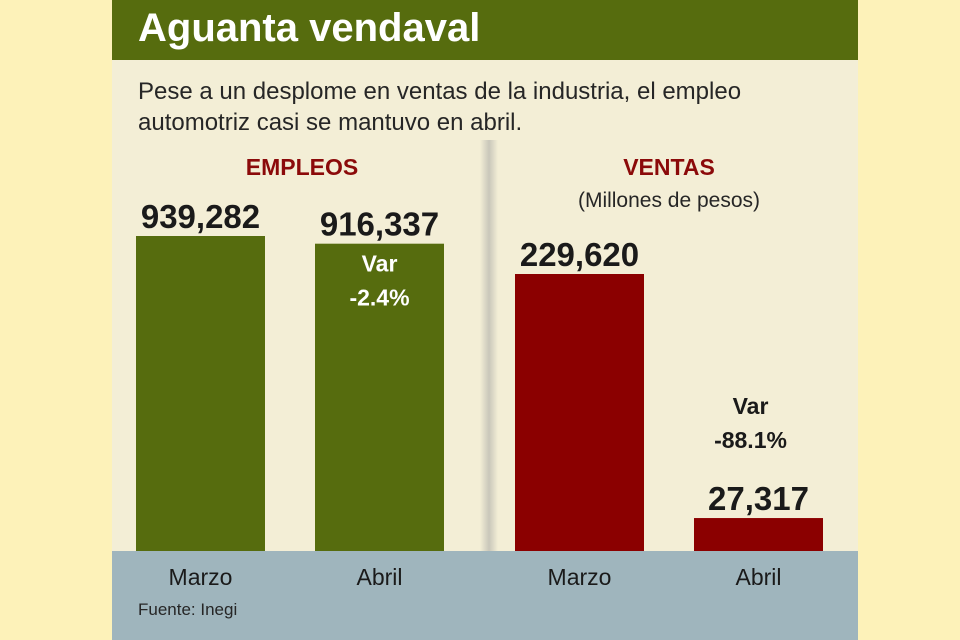 Image resolution: width=960 pixels, height=640 pixels. I want to click on ventas-category-label-abril: Abril, so click(758, 577).